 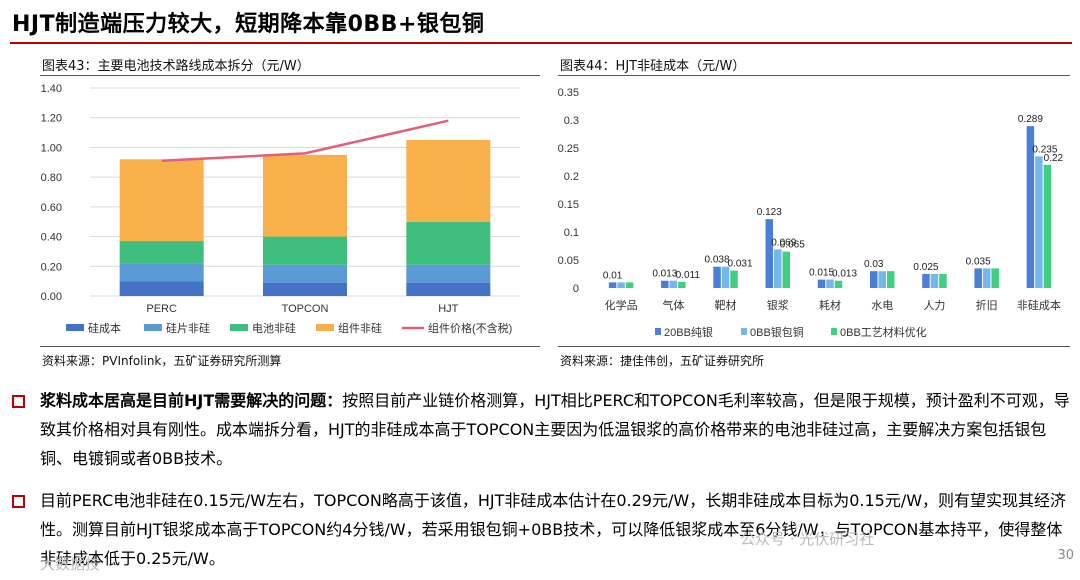 What do you see at coordinates (1054, 158) in the screenshot?
I see `data-label: 0.22` at bounding box center [1054, 158].